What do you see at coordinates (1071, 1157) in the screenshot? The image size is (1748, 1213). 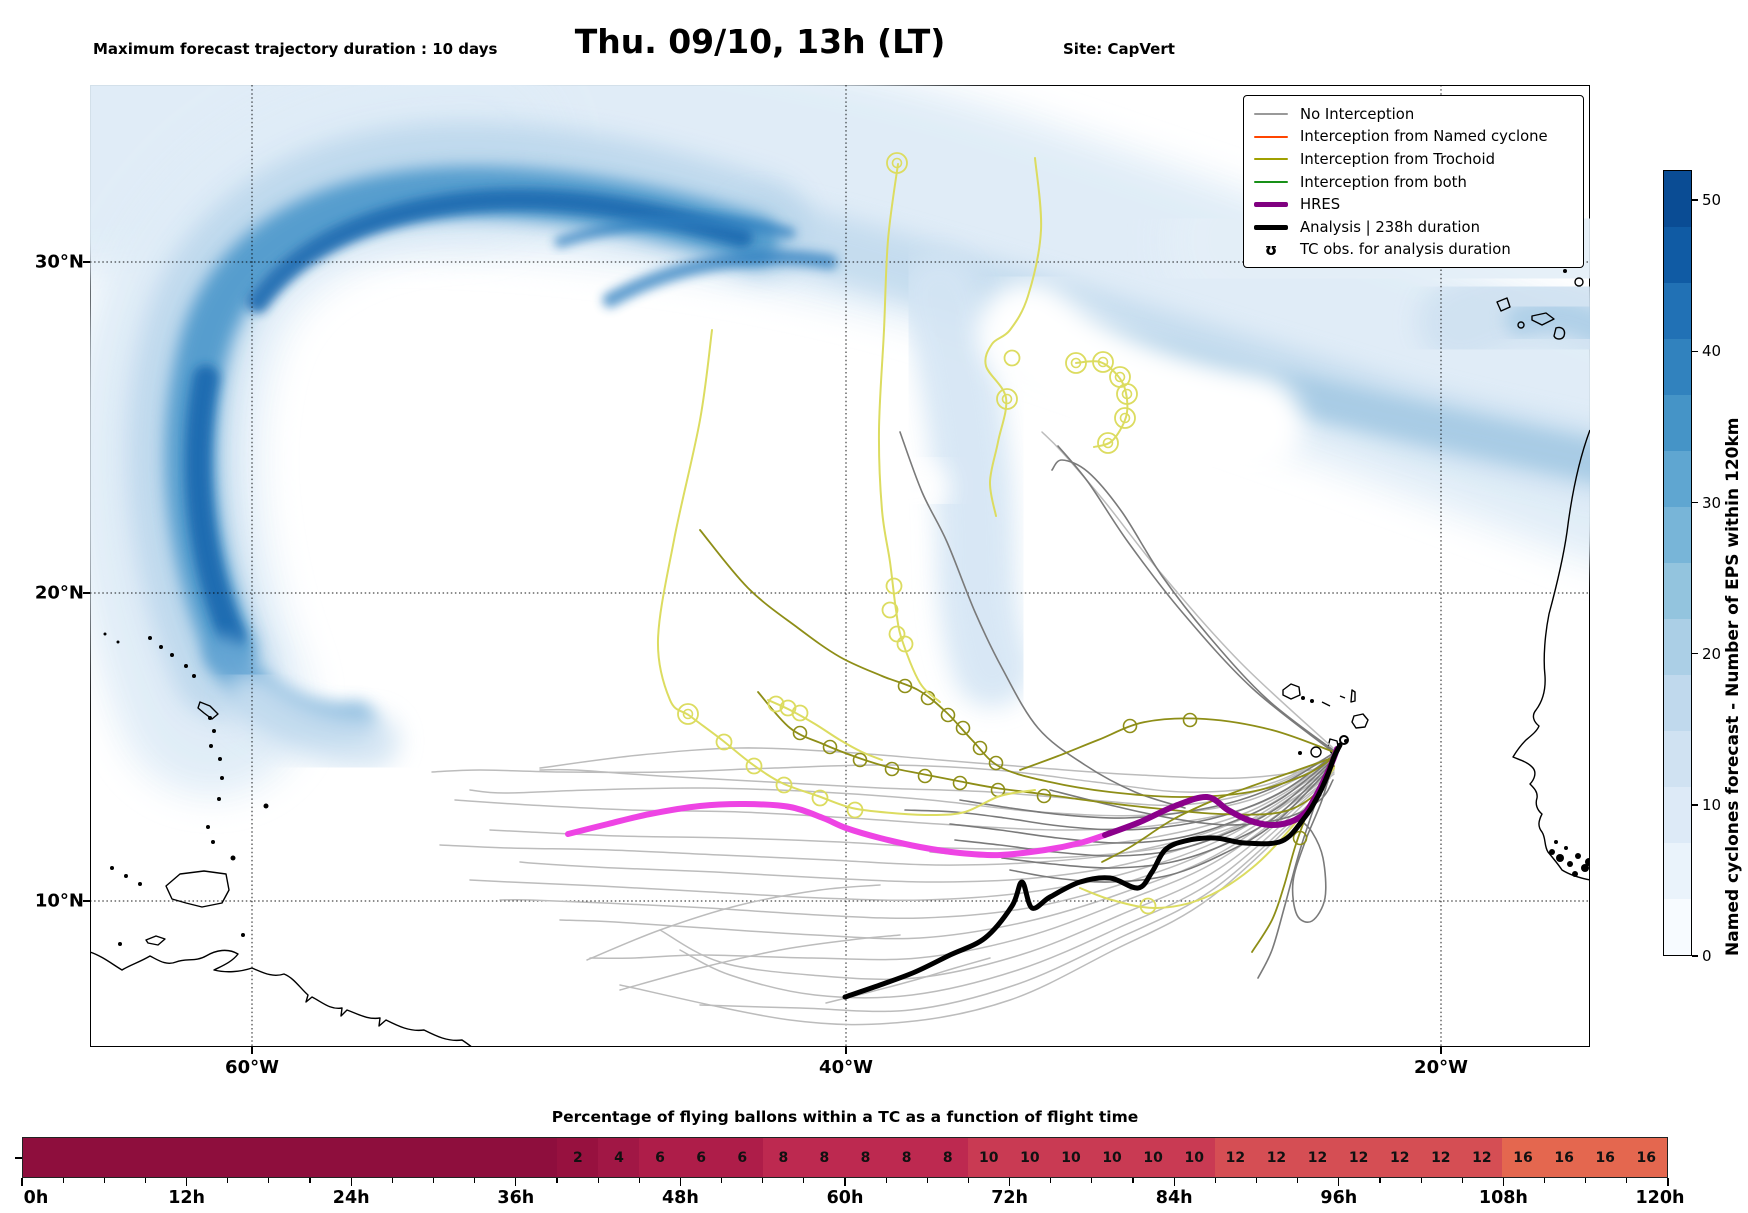 I see `timebar-cell: 10` at bounding box center [1071, 1157].